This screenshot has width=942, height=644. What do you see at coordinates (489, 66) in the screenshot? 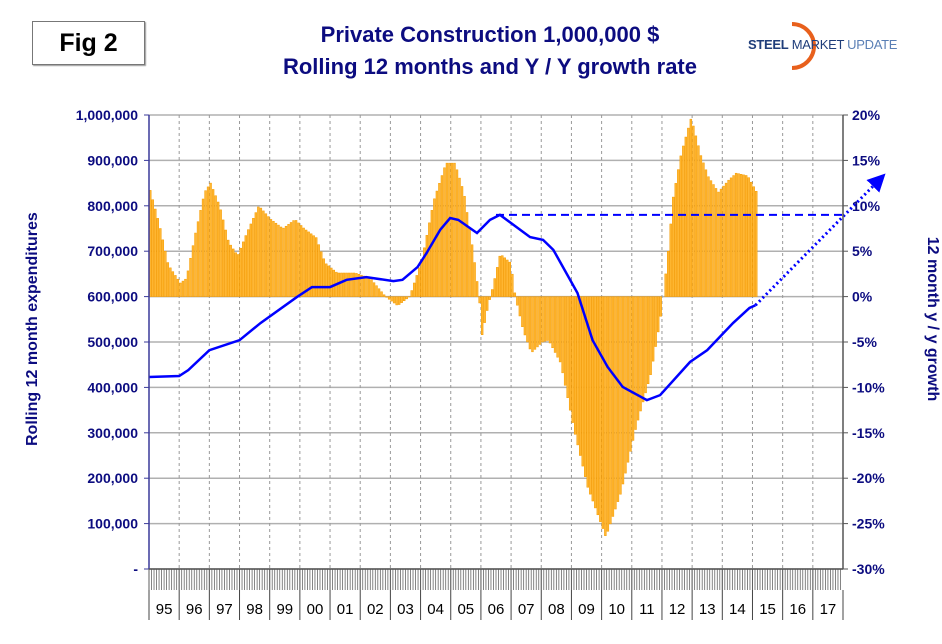
I see `chart-subtitle: Rolling 12 months and Y / Y growth rate` at bounding box center [489, 66].